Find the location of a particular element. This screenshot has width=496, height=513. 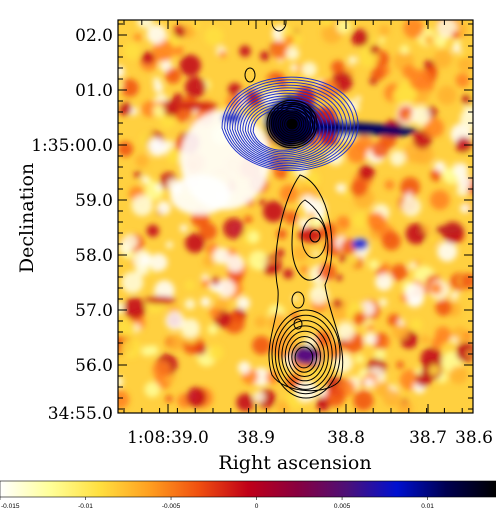

colorbar-tick-label: 0.01 is located at coordinates (427, 506).